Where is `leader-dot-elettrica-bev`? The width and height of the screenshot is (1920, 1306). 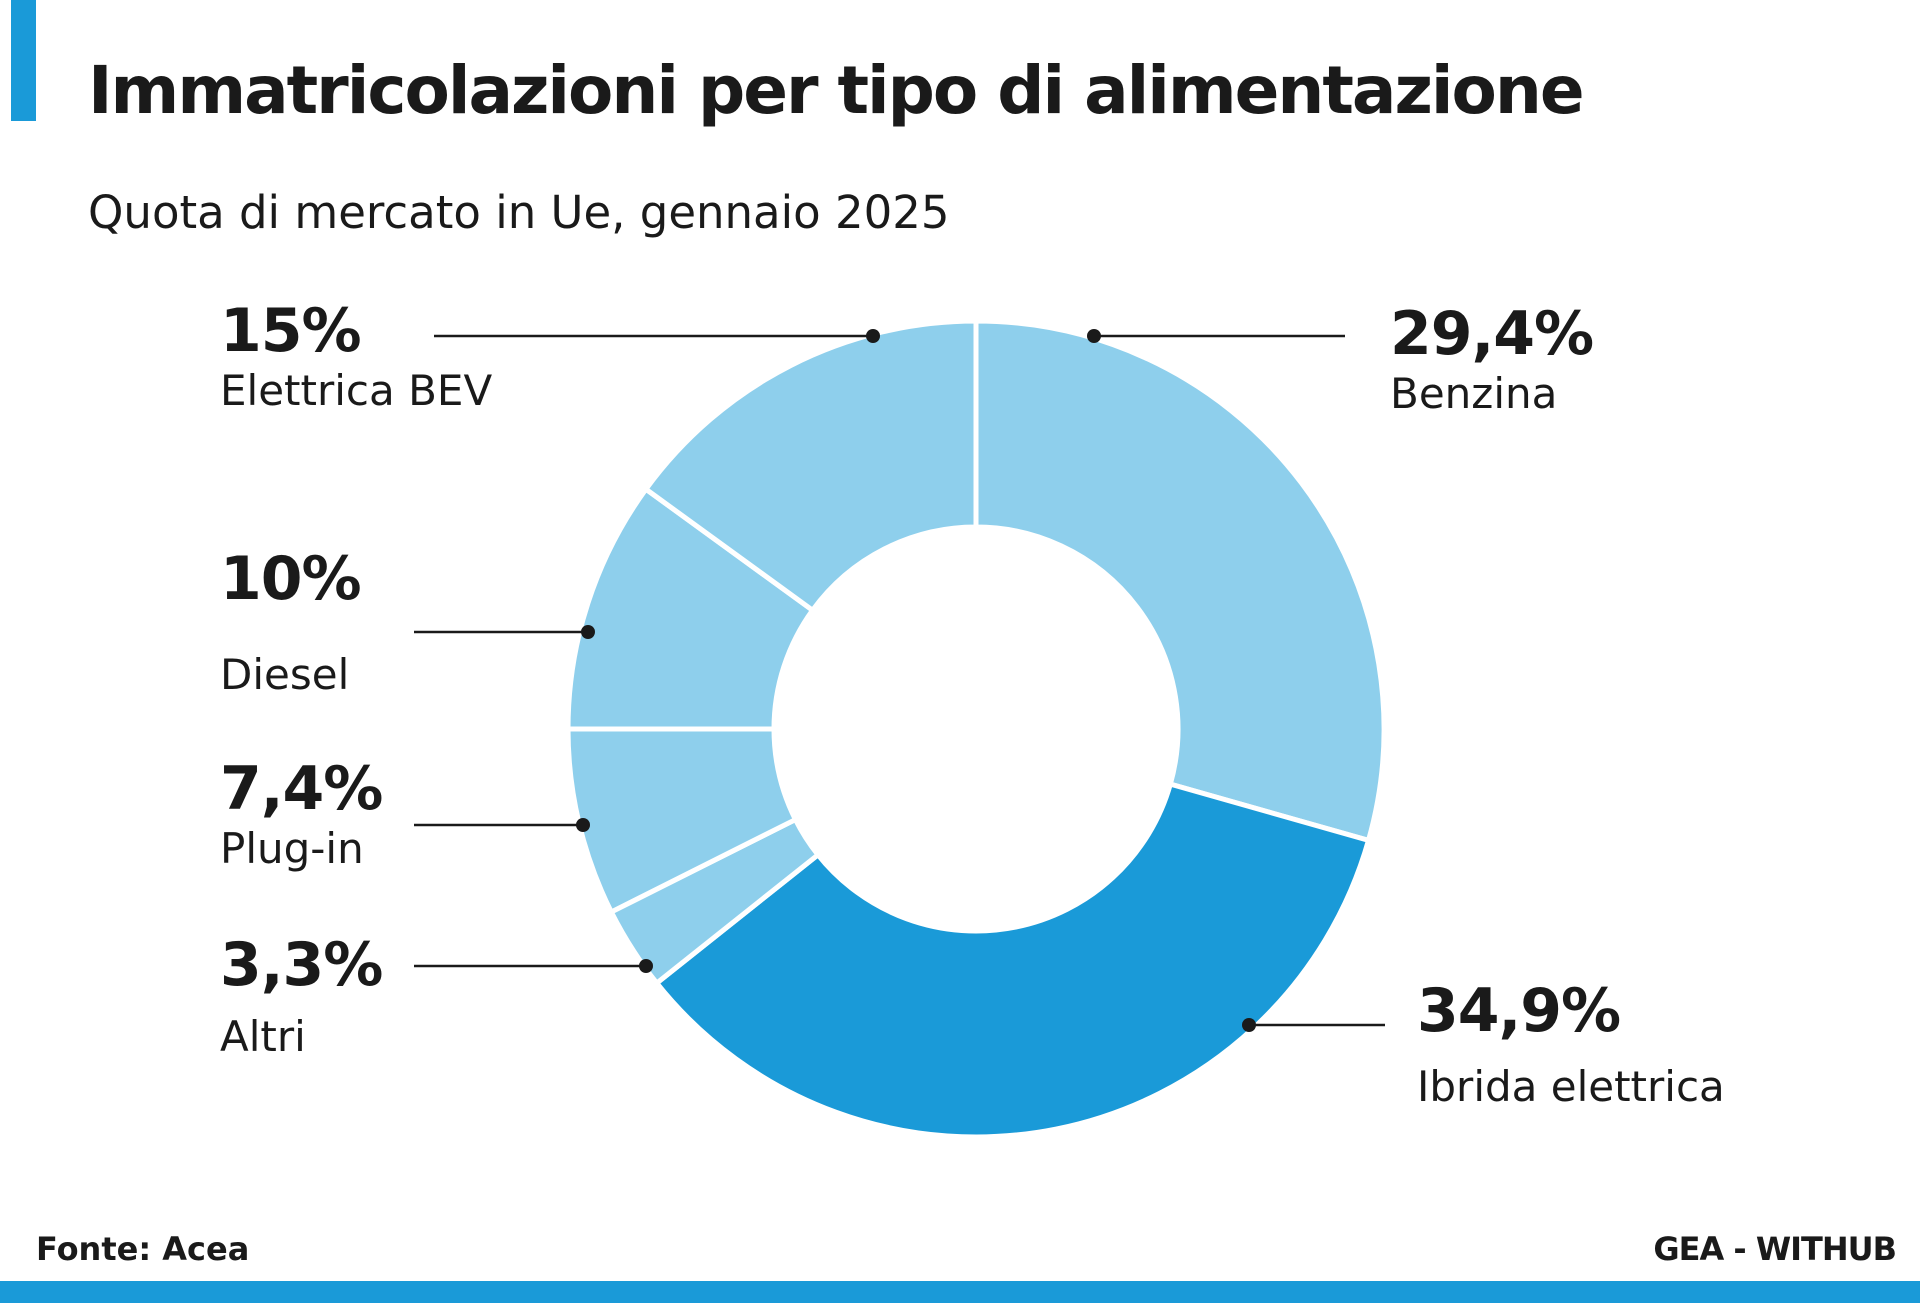 leader-dot-elettrica-bev is located at coordinates (873, 336).